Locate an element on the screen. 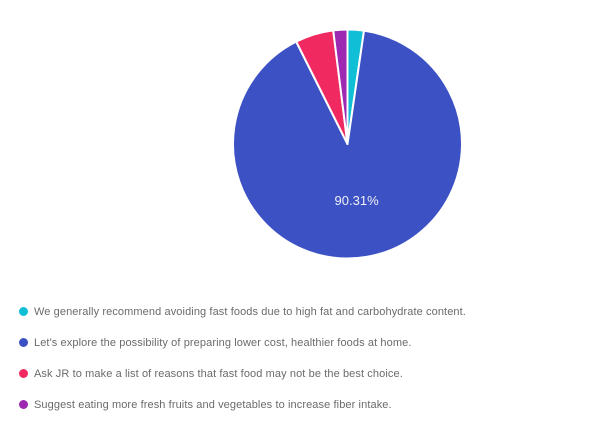  pie-data-label: 90.31% is located at coordinates (357, 200).